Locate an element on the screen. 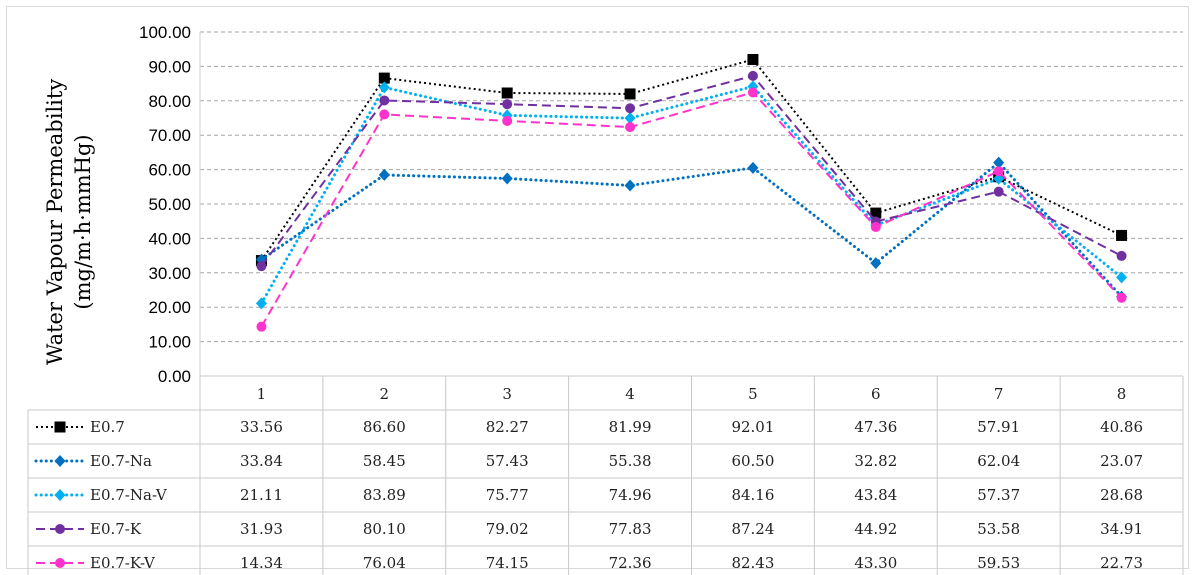 This screenshot has height=575, width=1195. legend-label: E0.7 is located at coordinates (107, 427).